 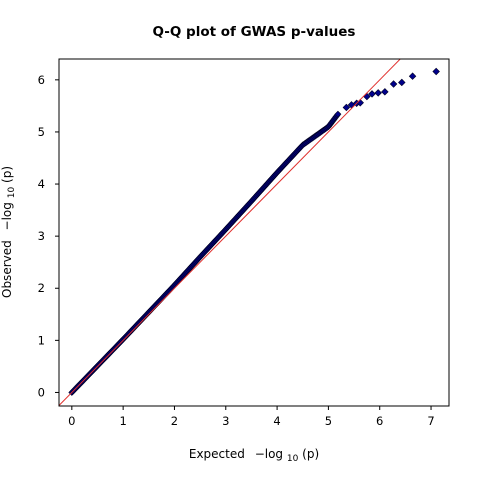 I want to click on chart-title: Q-Q plot of GWAS p-values, so click(x=254, y=32).